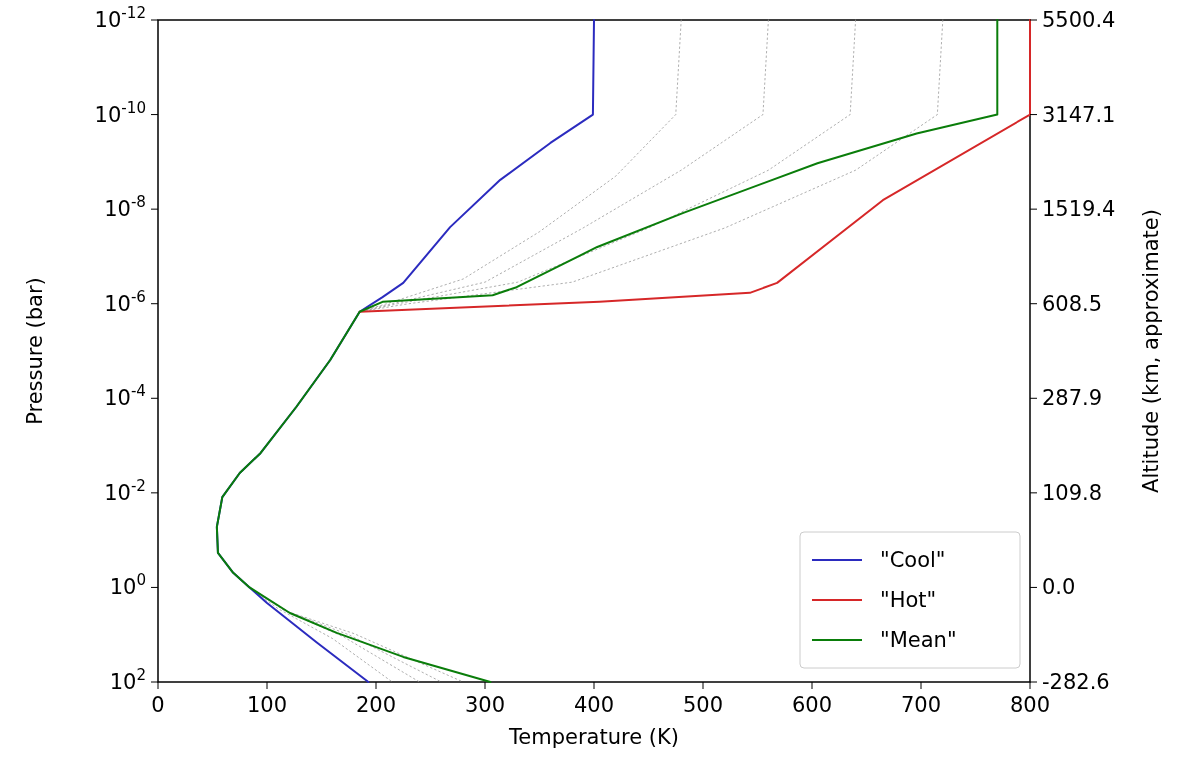  Describe the element at coordinates (120, 112) in the screenshot. I see `y-tick-label: 10$^{-10}$` at that location.